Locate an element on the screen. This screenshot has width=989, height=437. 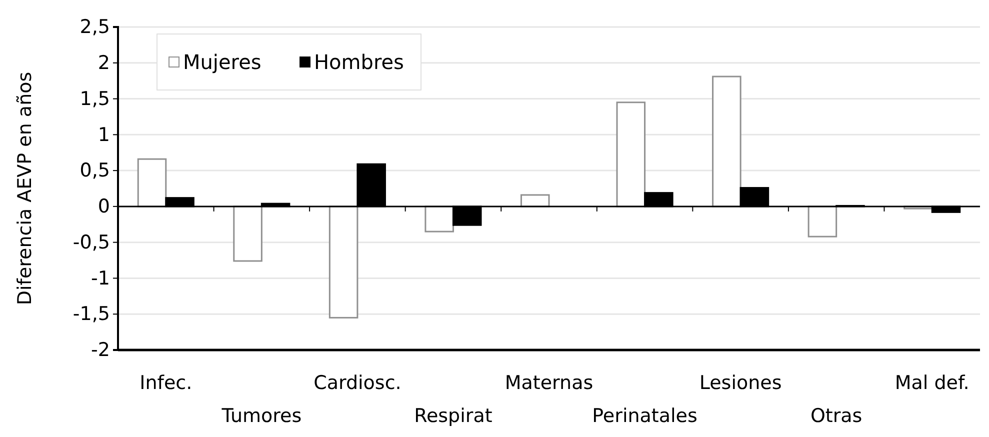
y-tick-label: 1 is located at coordinates (104, 135).